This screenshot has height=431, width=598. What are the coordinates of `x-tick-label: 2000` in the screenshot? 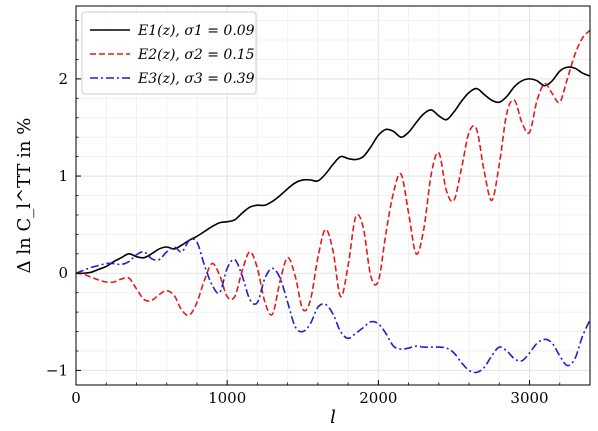 It's located at (378, 398).